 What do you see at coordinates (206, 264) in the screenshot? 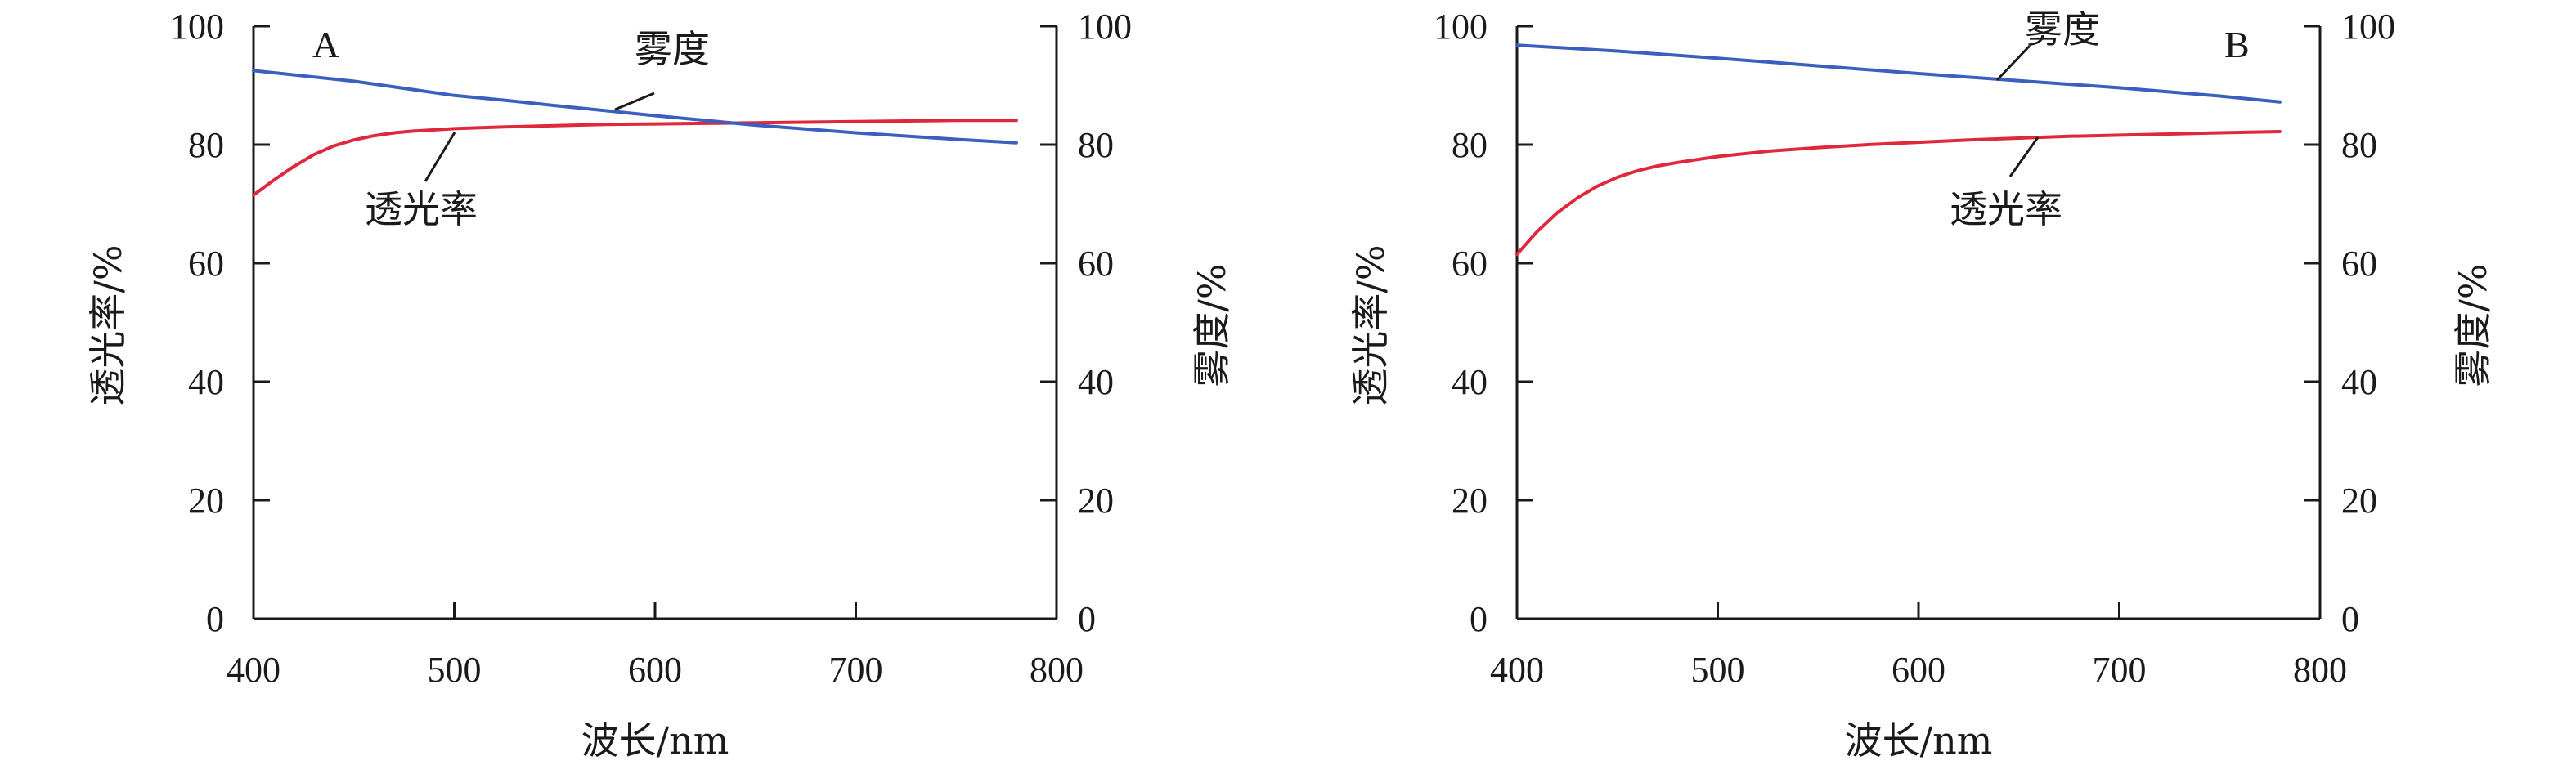
I see `panel-a-left-tick-label: 60` at bounding box center [206, 264].